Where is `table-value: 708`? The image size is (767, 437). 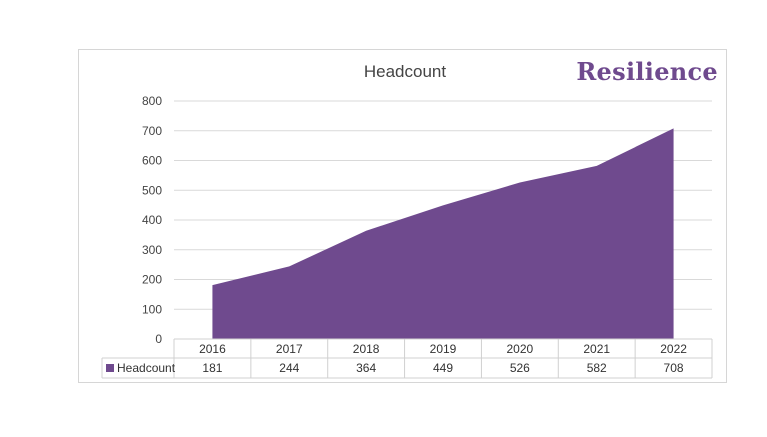 table-value: 708 is located at coordinates (674, 368).